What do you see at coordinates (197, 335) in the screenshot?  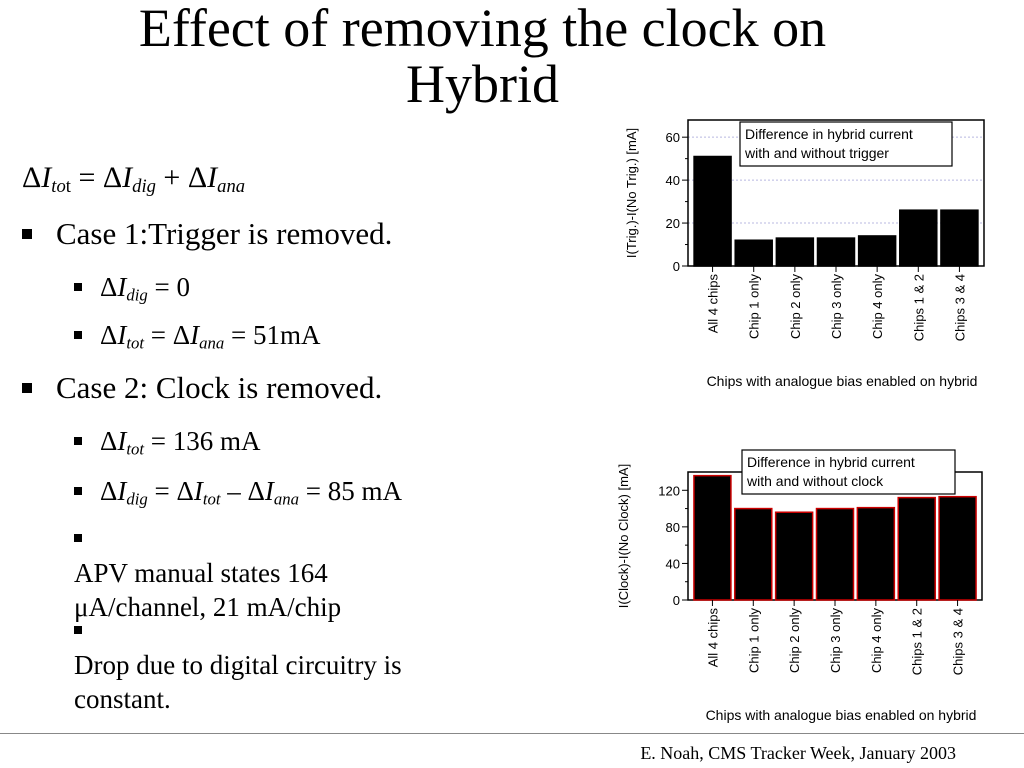 I see `bullet-case1-itot: ΔItot = ΔIana = 51mA` at bounding box center [197, 335].